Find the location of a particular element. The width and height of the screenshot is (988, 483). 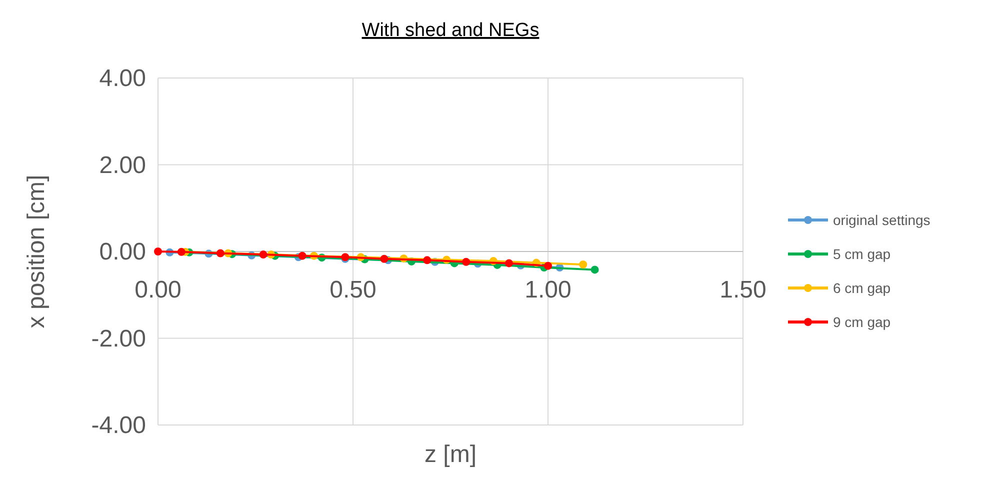

legend-label: 5 cm gap is located at coordinates (862, 254).